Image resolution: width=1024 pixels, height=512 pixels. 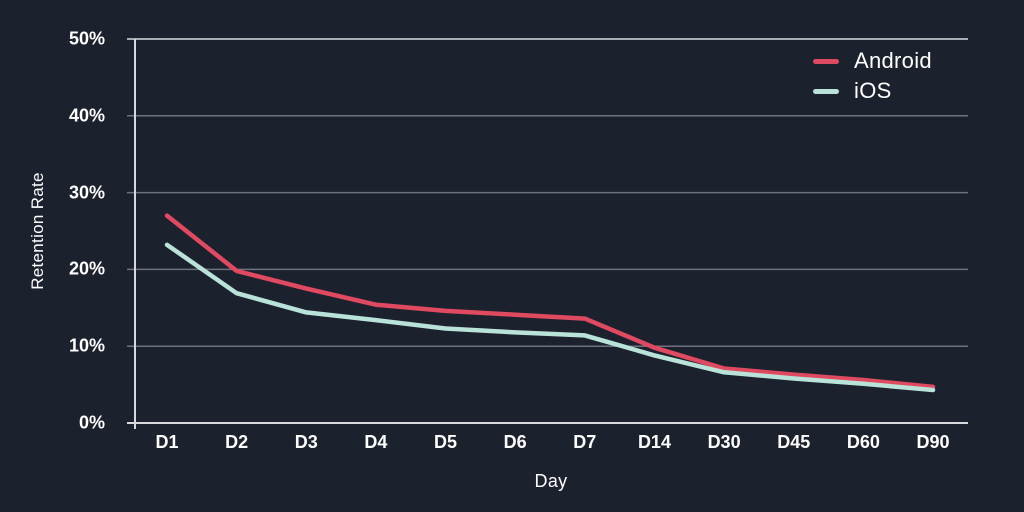 What do you see at coordinates (376, 442) in the screenshot?
I see `xtick-D4: D4` at bounding box center [376, 442].